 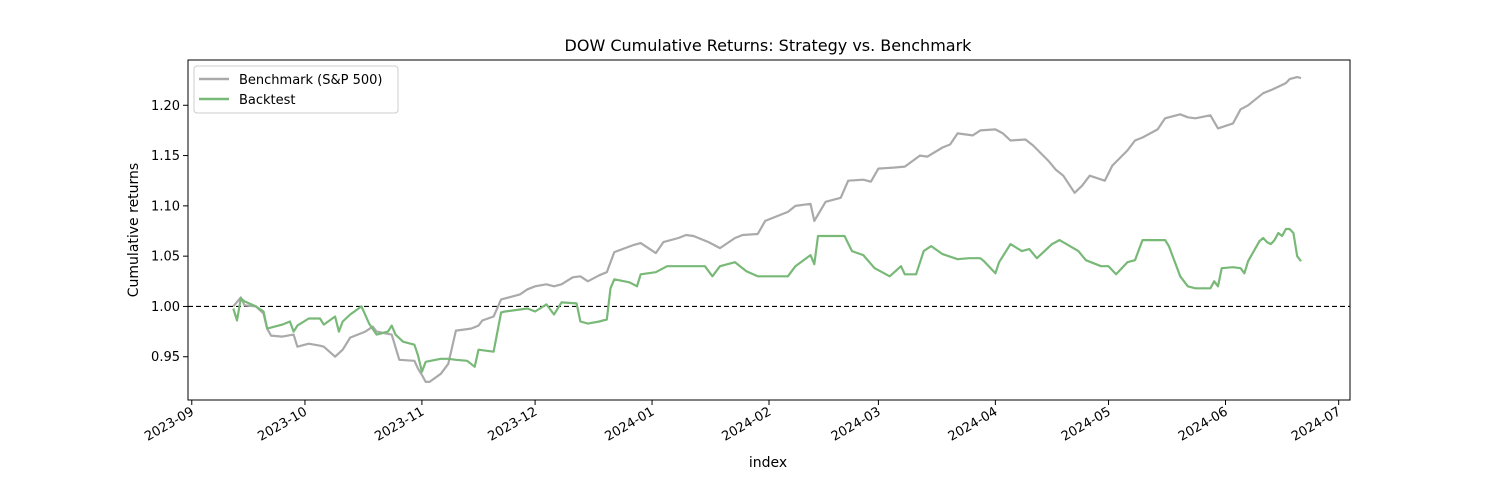 I want to click on y-tick-label: 0.95, so click(x=165, y=357).